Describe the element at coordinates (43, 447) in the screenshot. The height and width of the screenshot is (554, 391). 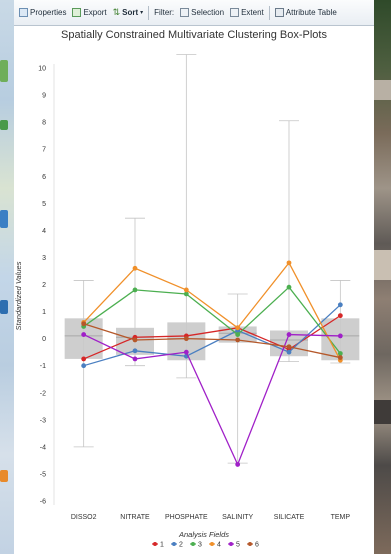
I see `y-tick-label: -4` at that location.